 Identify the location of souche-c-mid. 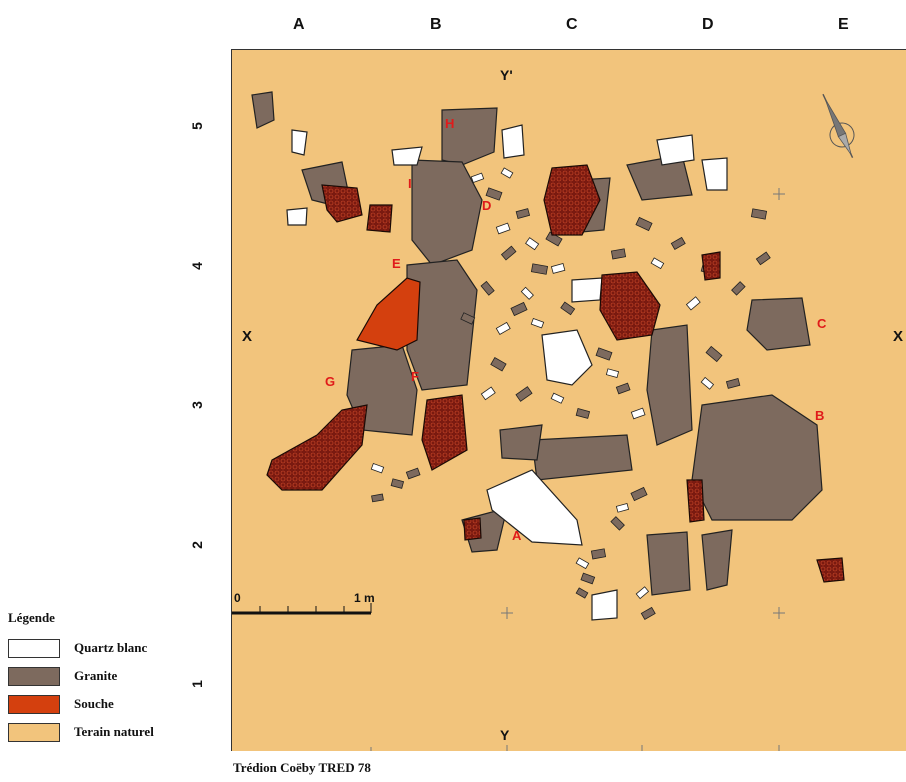
(630, 306).